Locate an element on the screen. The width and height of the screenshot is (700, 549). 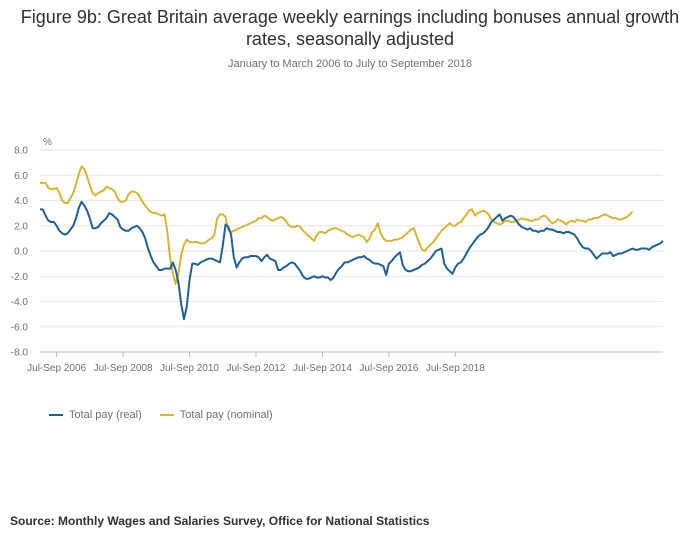
y-tick-label: -6.0 is located at coordinates (20, 327).